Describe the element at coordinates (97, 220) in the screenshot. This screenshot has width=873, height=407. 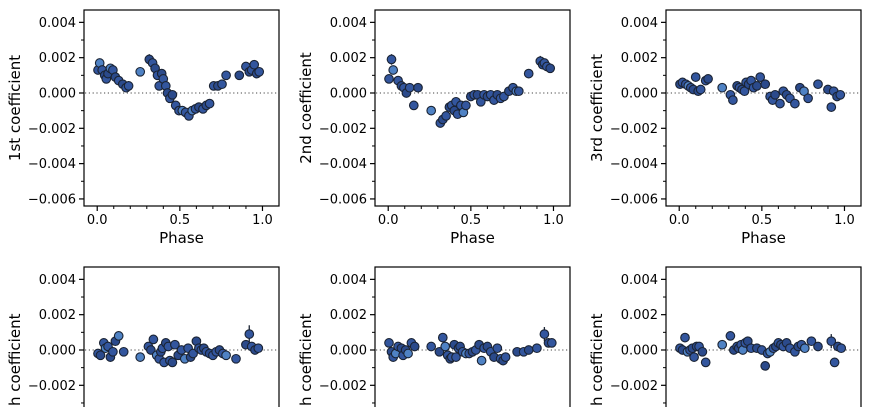
I see `x-tick-label: 0.0` at that location.